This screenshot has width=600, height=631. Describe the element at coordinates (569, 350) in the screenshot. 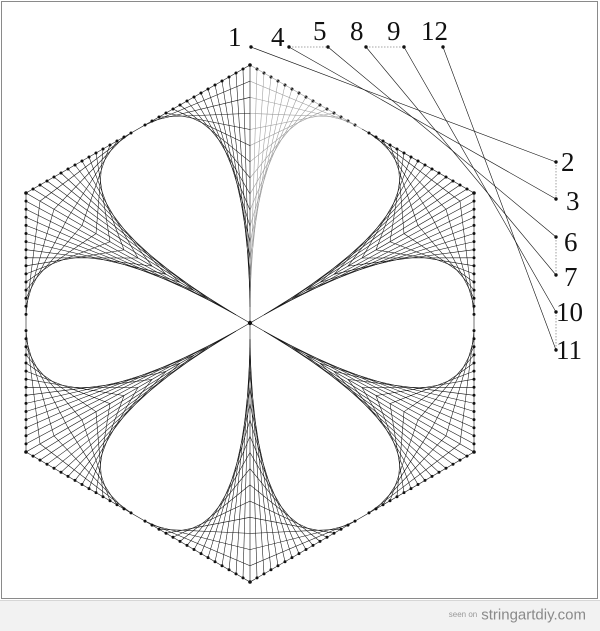

I see `sequence-label-11: 11` at that location.